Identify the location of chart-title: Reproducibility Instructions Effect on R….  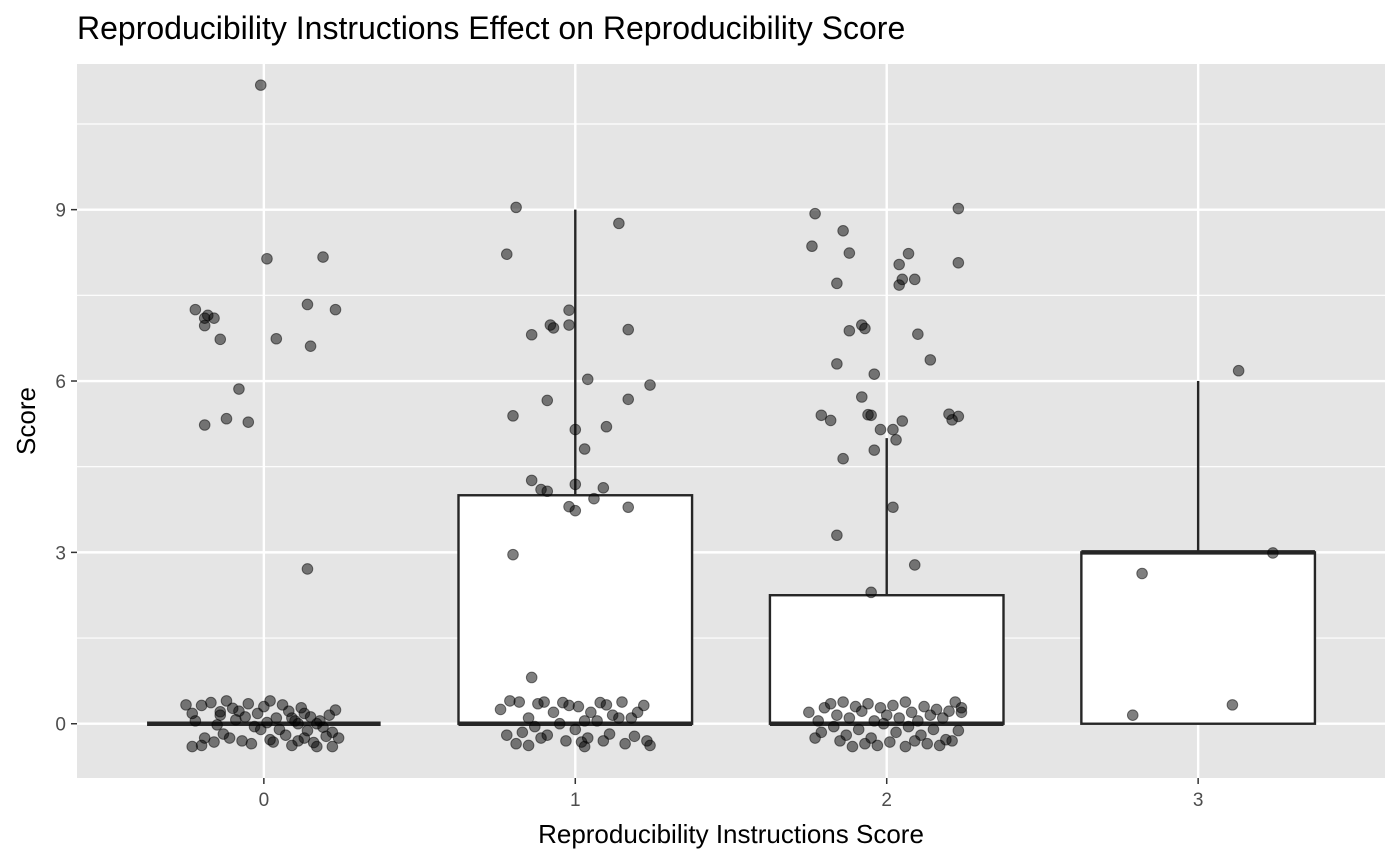
(491, 28).